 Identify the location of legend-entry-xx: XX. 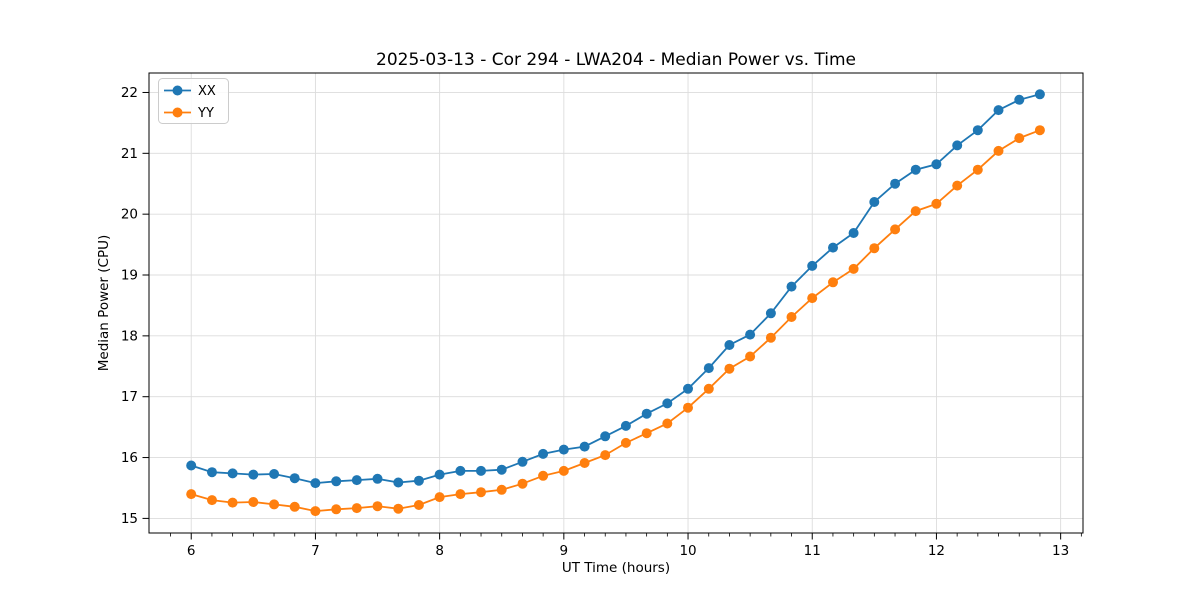
(190, 91).